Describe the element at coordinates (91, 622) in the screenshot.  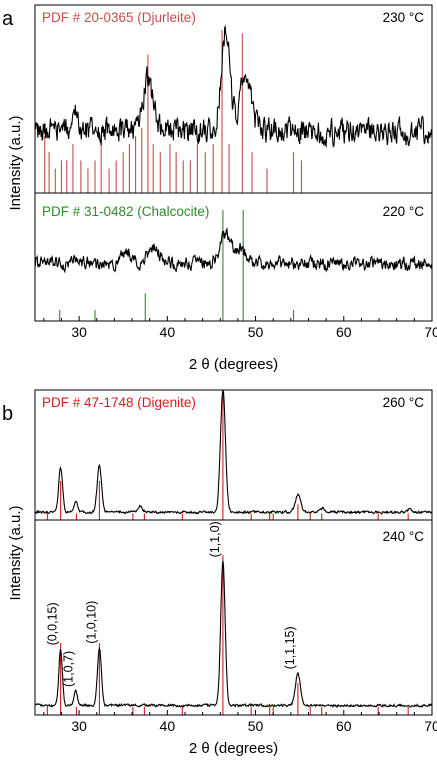
I see `miller-index-label: (1,0,10)` at that location.